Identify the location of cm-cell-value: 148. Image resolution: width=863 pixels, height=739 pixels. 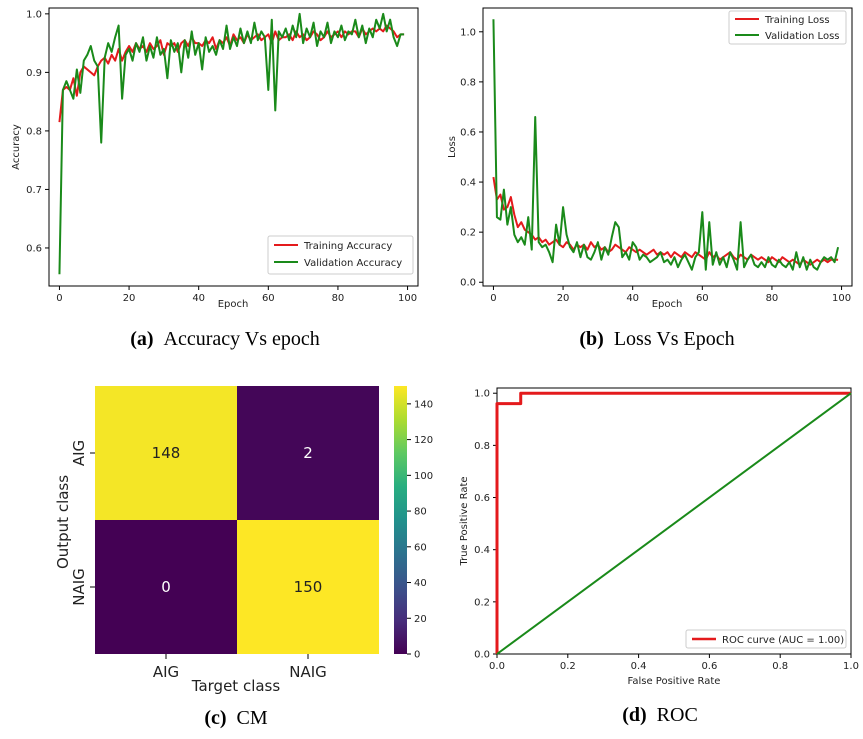
(166, 453).